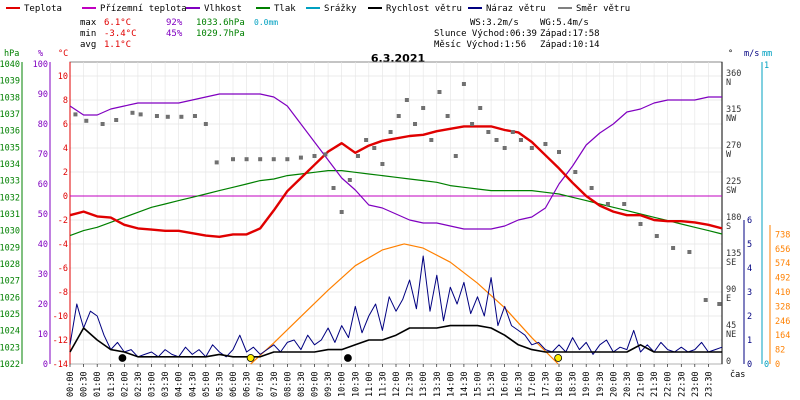  Describe the element at coordinates (63, 221) in the screenshot. I see `temperature-tick-label: -2` at that location.